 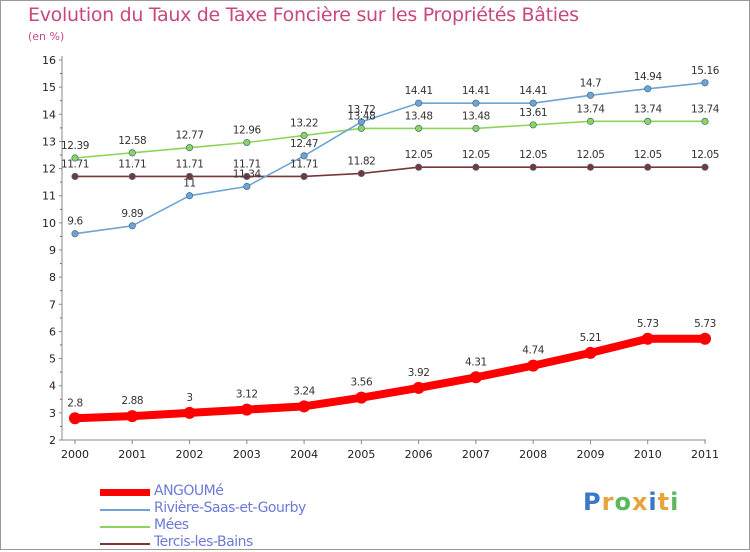 I want to click on legend-label: ANGOUMé, so click(x=189, y=491).